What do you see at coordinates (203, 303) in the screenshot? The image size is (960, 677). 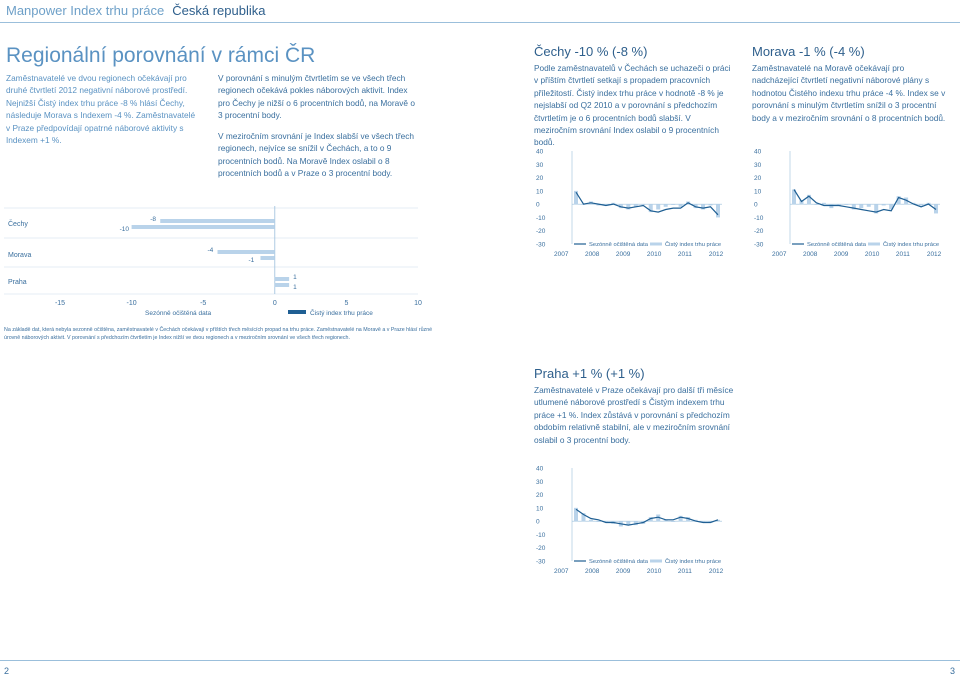 I see `x-tick-label: -5` at bounding box center [203, 303].